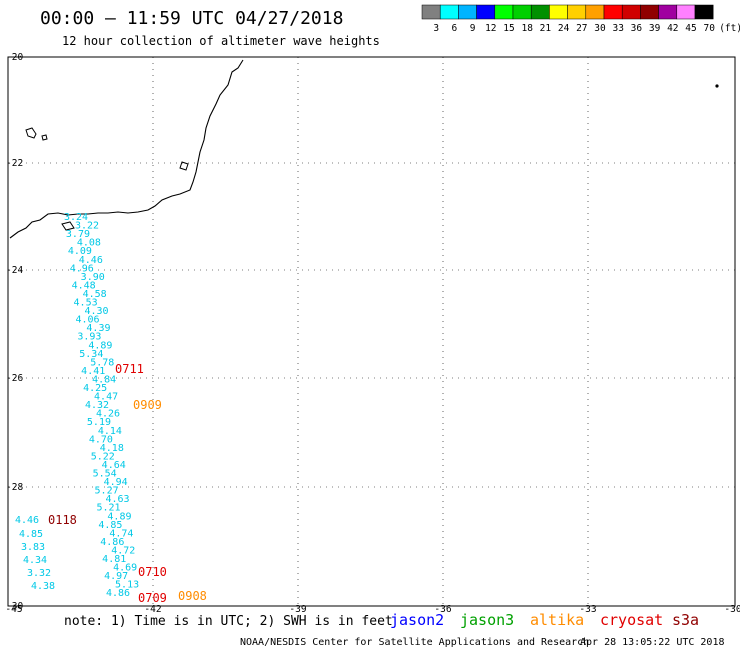 Image resolution: width=740 pixels, height=650 pixels. What do you see at coordinates (118, 499) in the screenshot?
I see `wave-height-label: 4.63` at bounding box center [118, 499].